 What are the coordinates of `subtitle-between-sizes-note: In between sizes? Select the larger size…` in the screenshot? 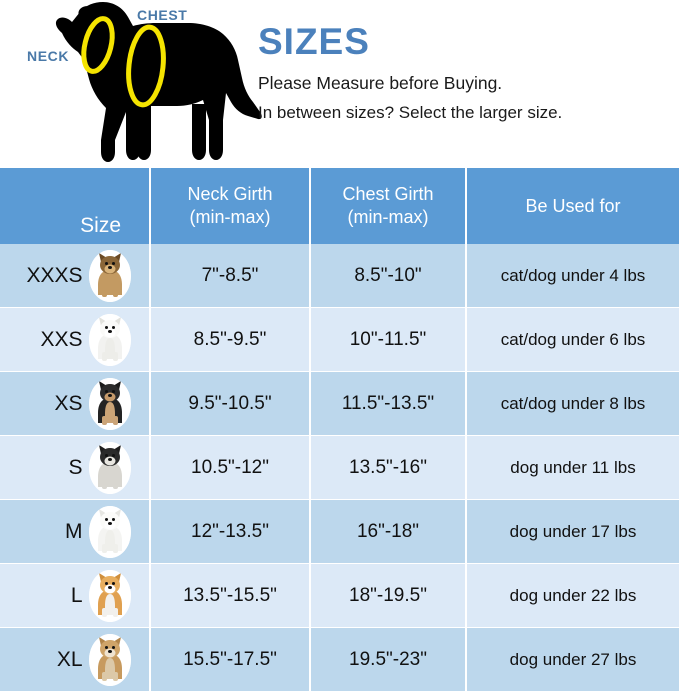 It's located at (410, 112).